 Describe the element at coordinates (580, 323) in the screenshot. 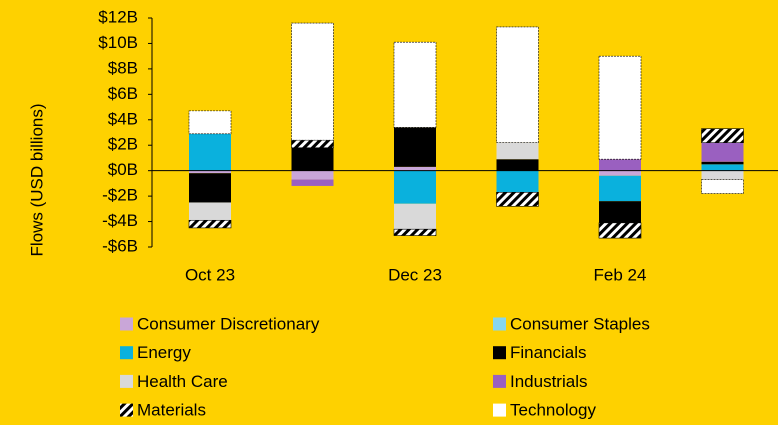

I see `legend-label: Consumer Staples` at that location.